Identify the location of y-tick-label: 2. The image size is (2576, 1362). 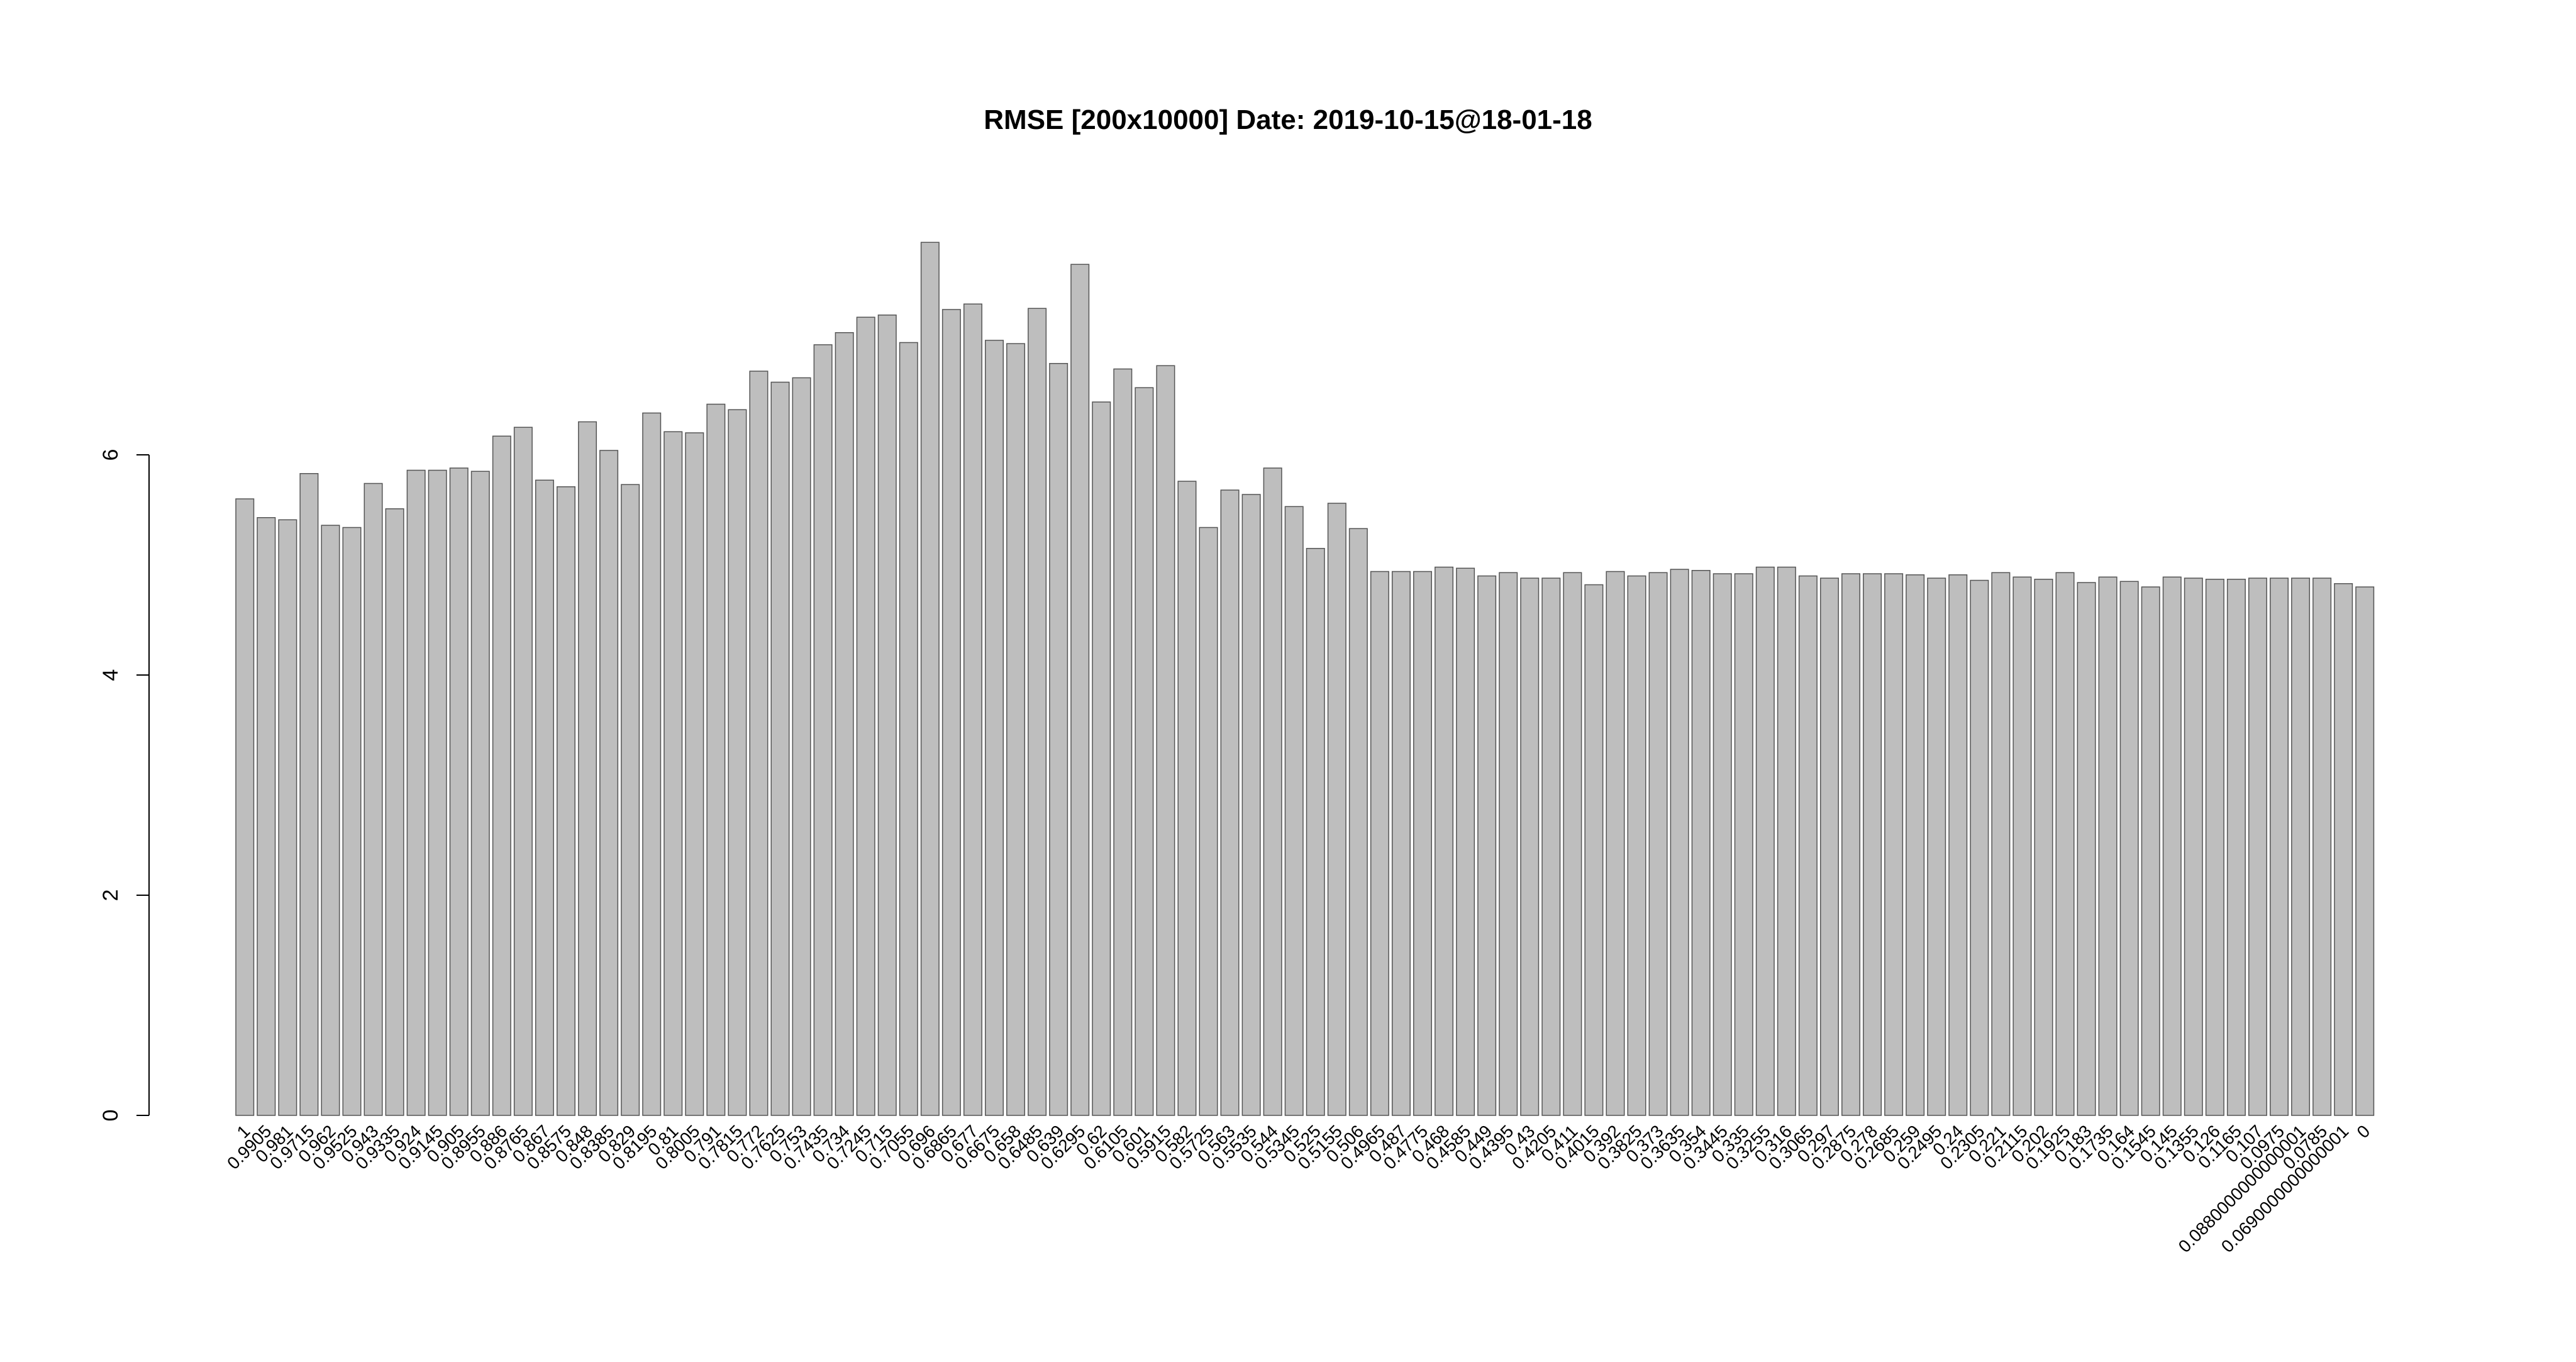
(111, 895).